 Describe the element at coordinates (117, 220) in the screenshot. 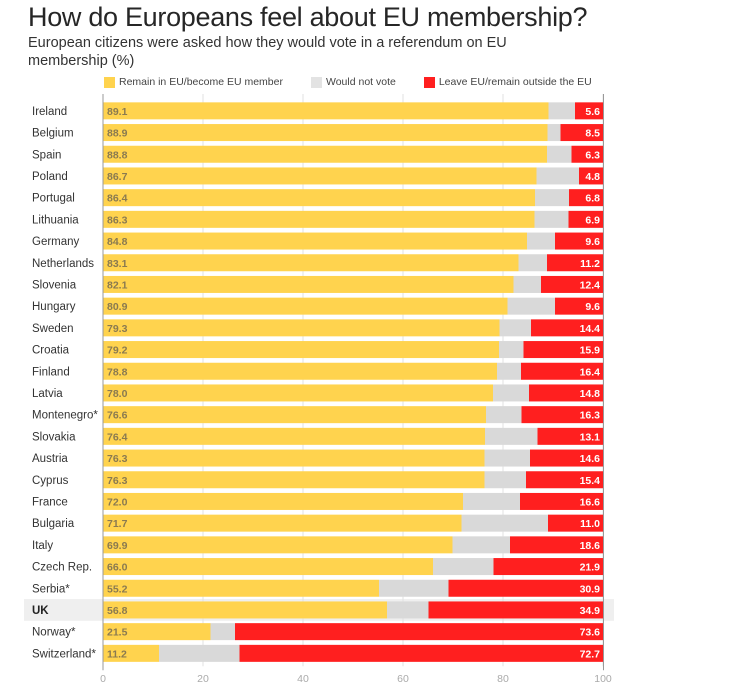

I see `data-label-remain: 86.3` at that location.